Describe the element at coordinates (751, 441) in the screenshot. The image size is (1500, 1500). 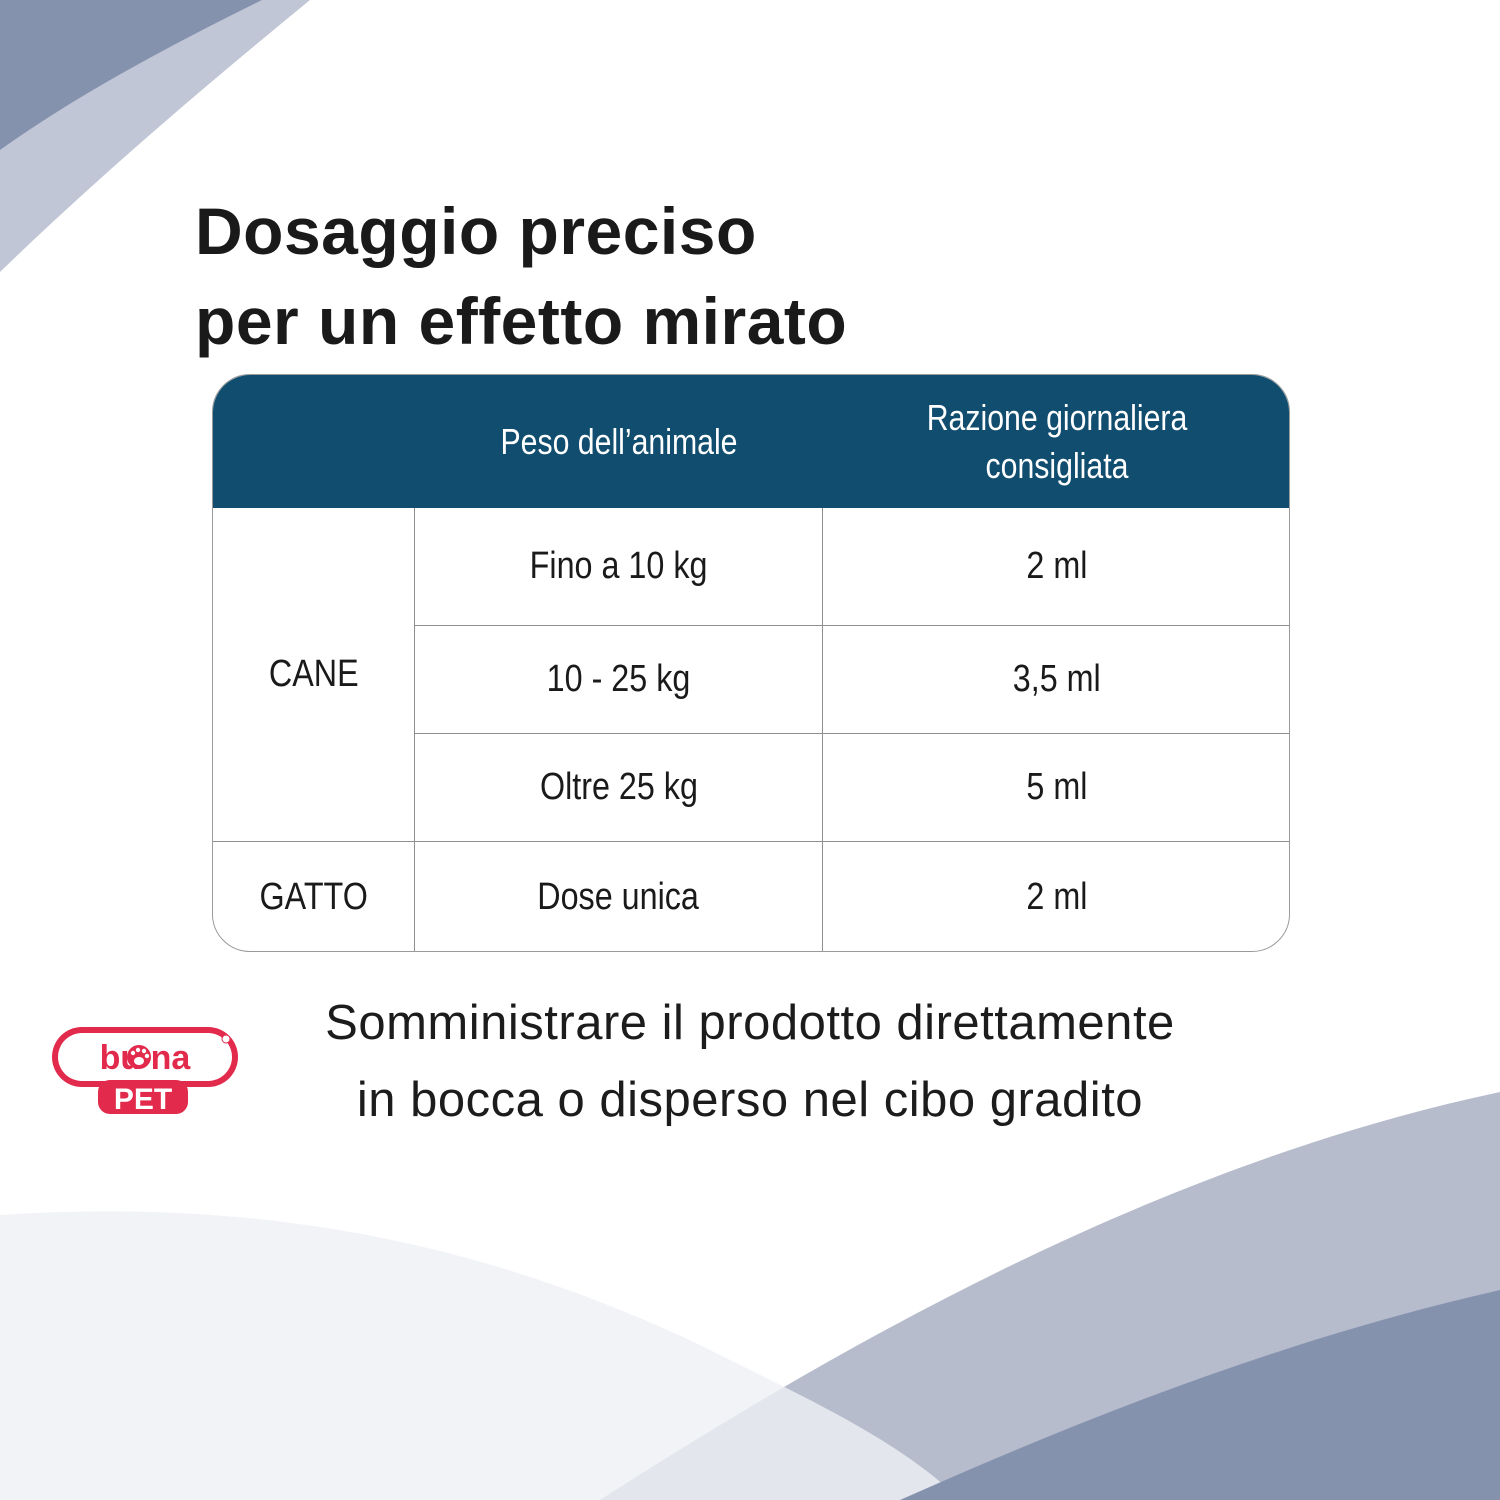
I see `table-header` at that location.